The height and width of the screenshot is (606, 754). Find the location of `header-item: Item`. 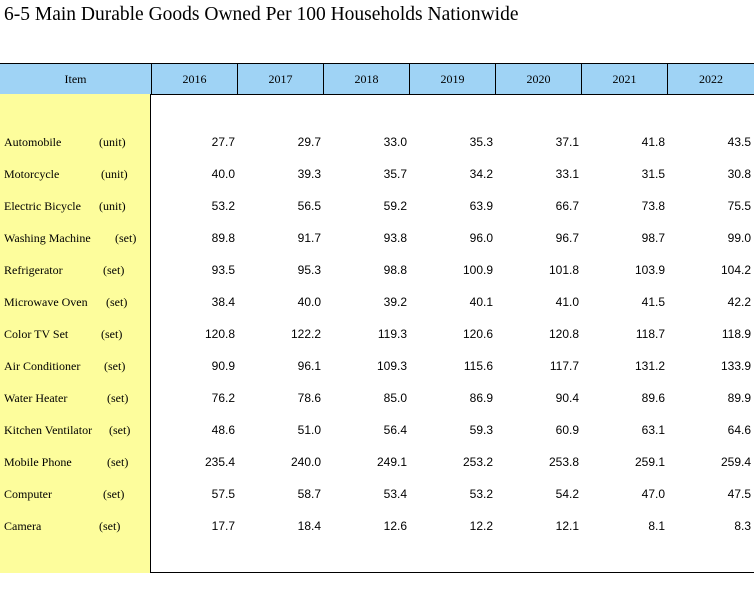

header-item: Item is located at coordinates (76, 79).